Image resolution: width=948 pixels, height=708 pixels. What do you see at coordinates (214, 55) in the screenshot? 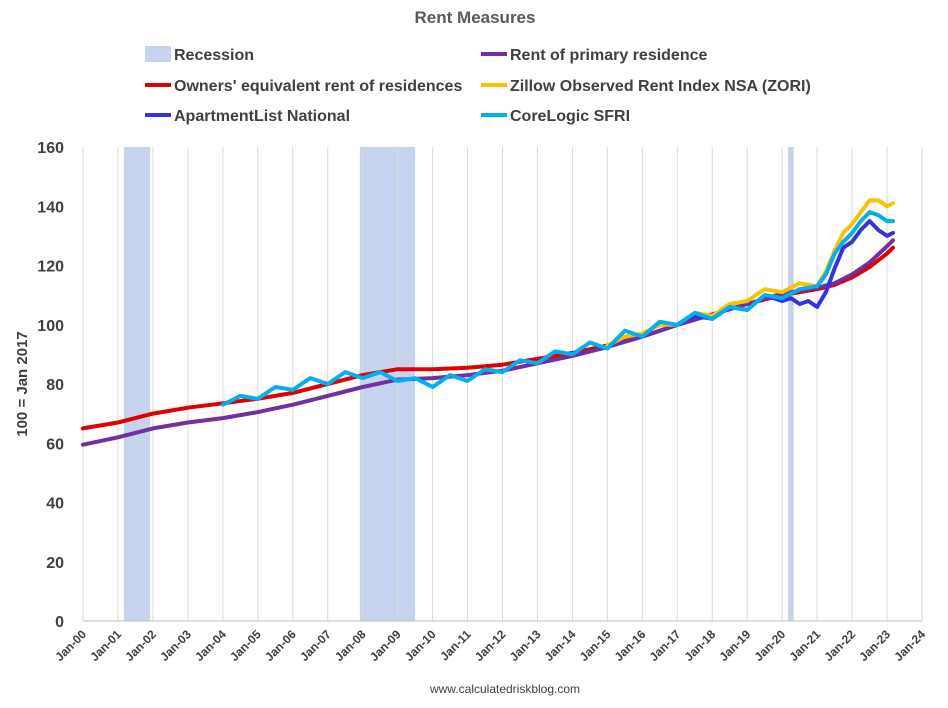
I see `legend-label-recession: Recession` at bounding box center [214, 55].